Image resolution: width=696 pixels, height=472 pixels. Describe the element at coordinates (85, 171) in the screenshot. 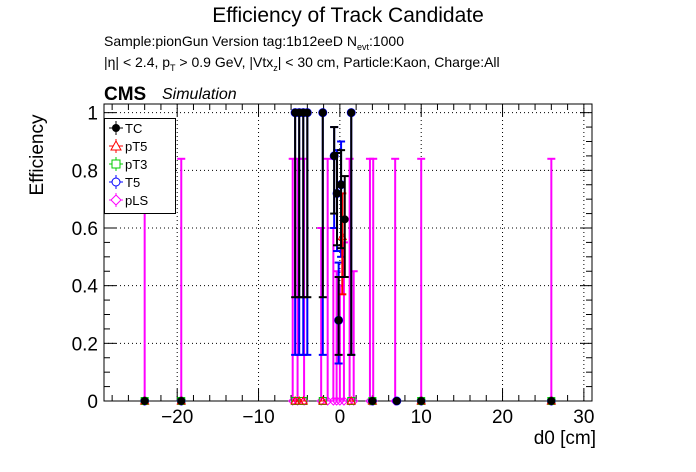

I see `y-tick-label: 0.8` at that location.